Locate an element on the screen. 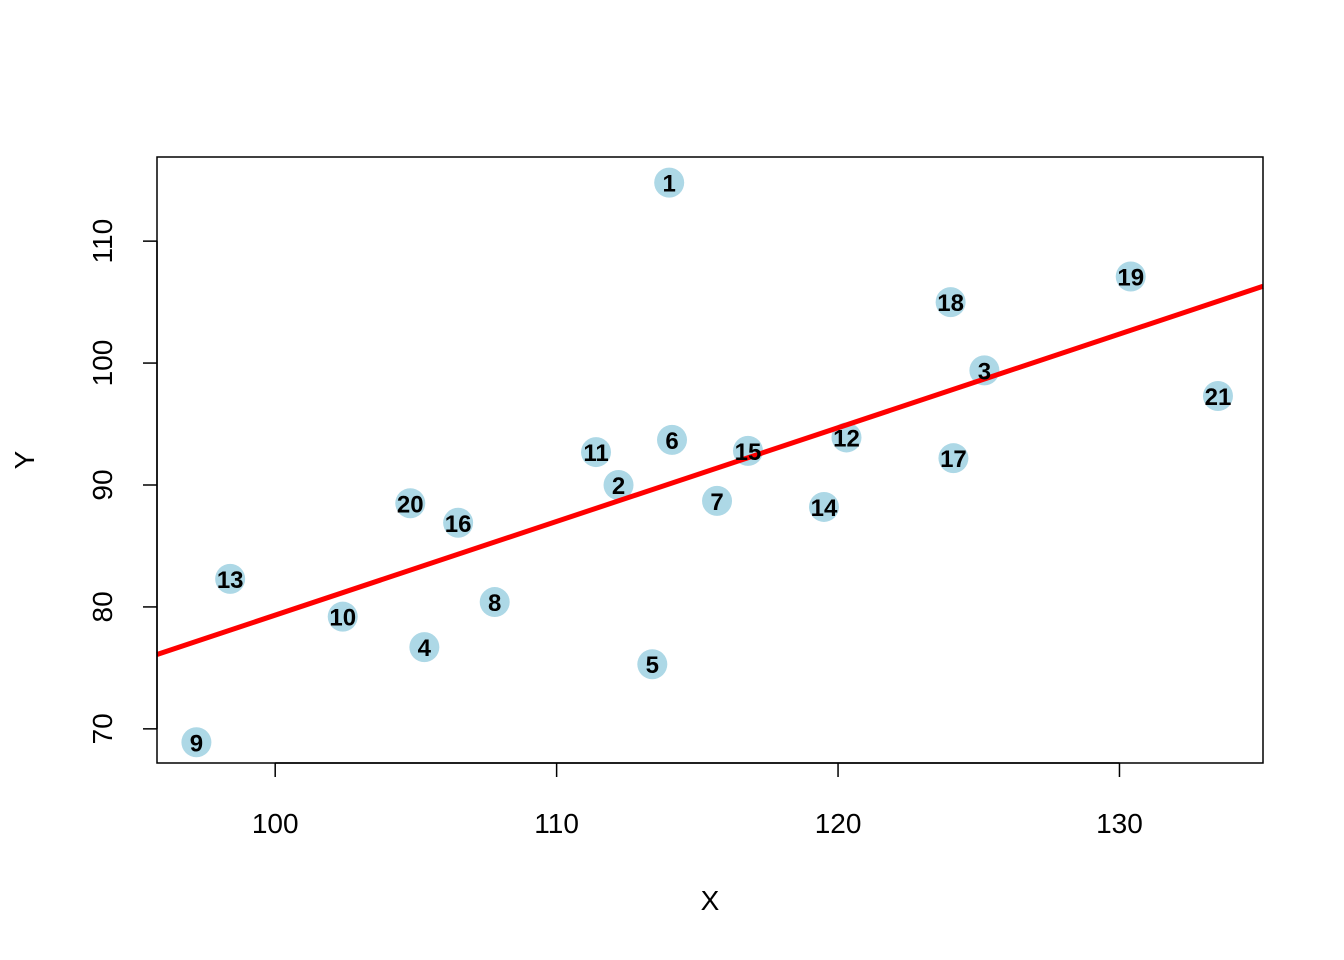 This screenshot has width=1344, height=960. y-axis: 70 80 90 100 110 is located at coordinates (122, 481).